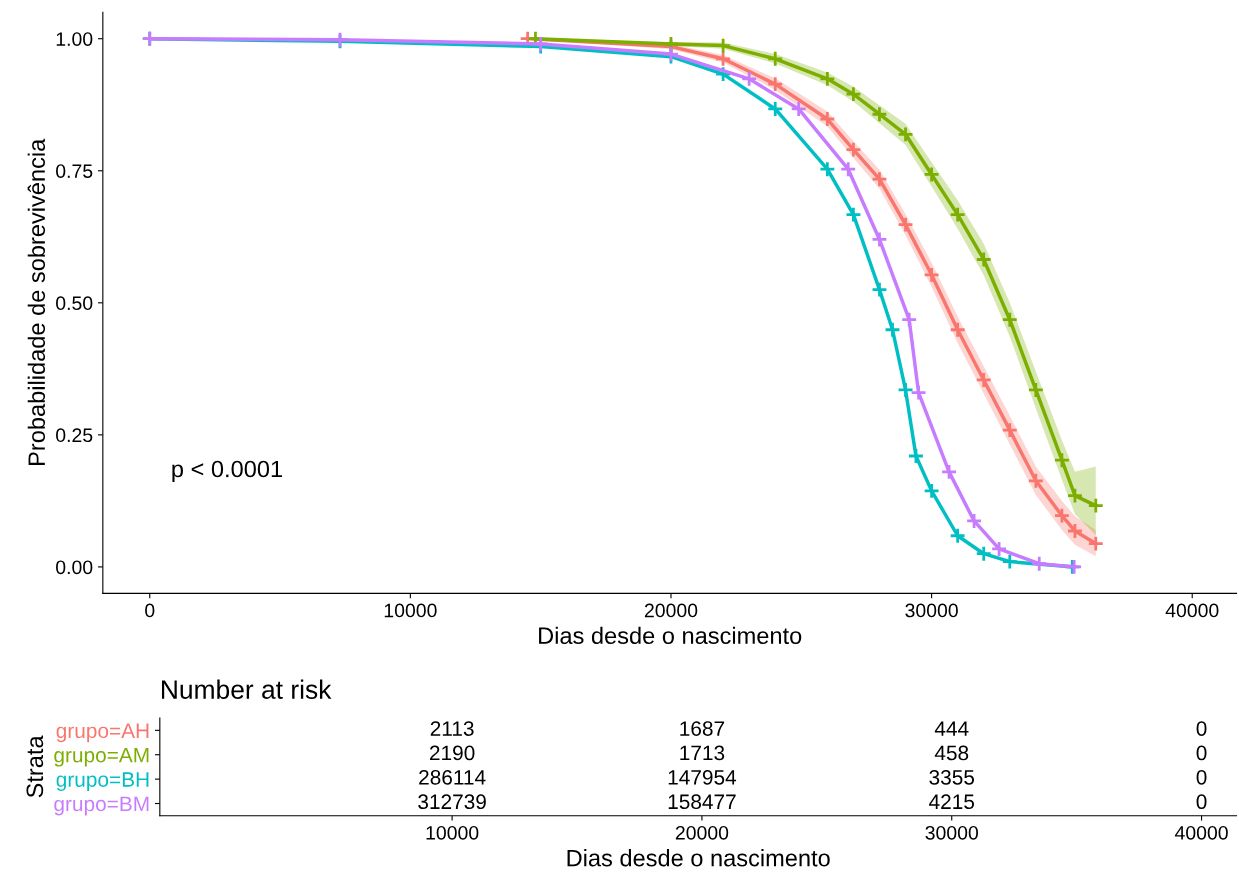 The height and width of the screenshot is (879, 1239). What do you see at coordinates (702, 802) in the screenshot?
I see `data-label: 158477` at bounding box center [702, 802].